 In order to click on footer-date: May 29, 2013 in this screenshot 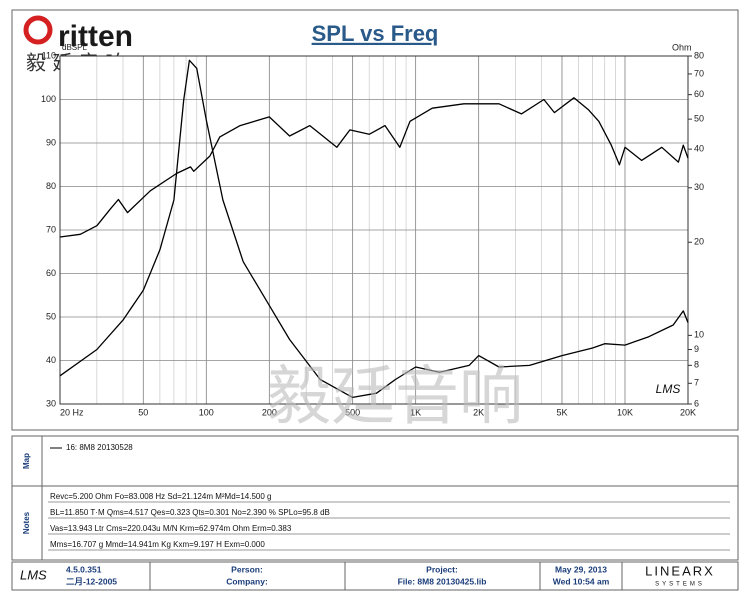, I will do `click(581, 569)`.